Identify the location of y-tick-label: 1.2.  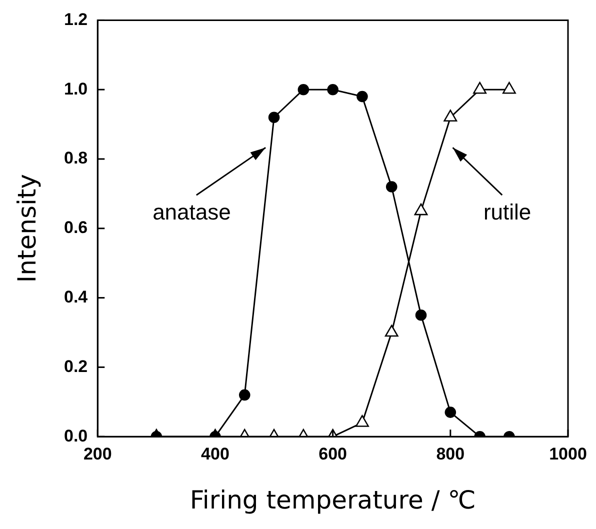
(76, 19).